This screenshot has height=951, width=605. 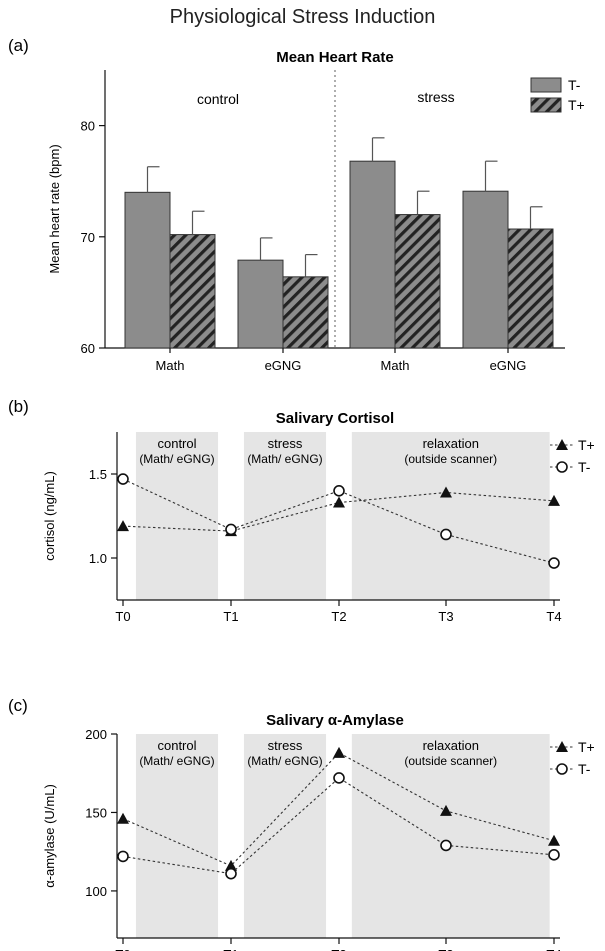 I want to click on bar-T+-0, so click(x=192, y=291).